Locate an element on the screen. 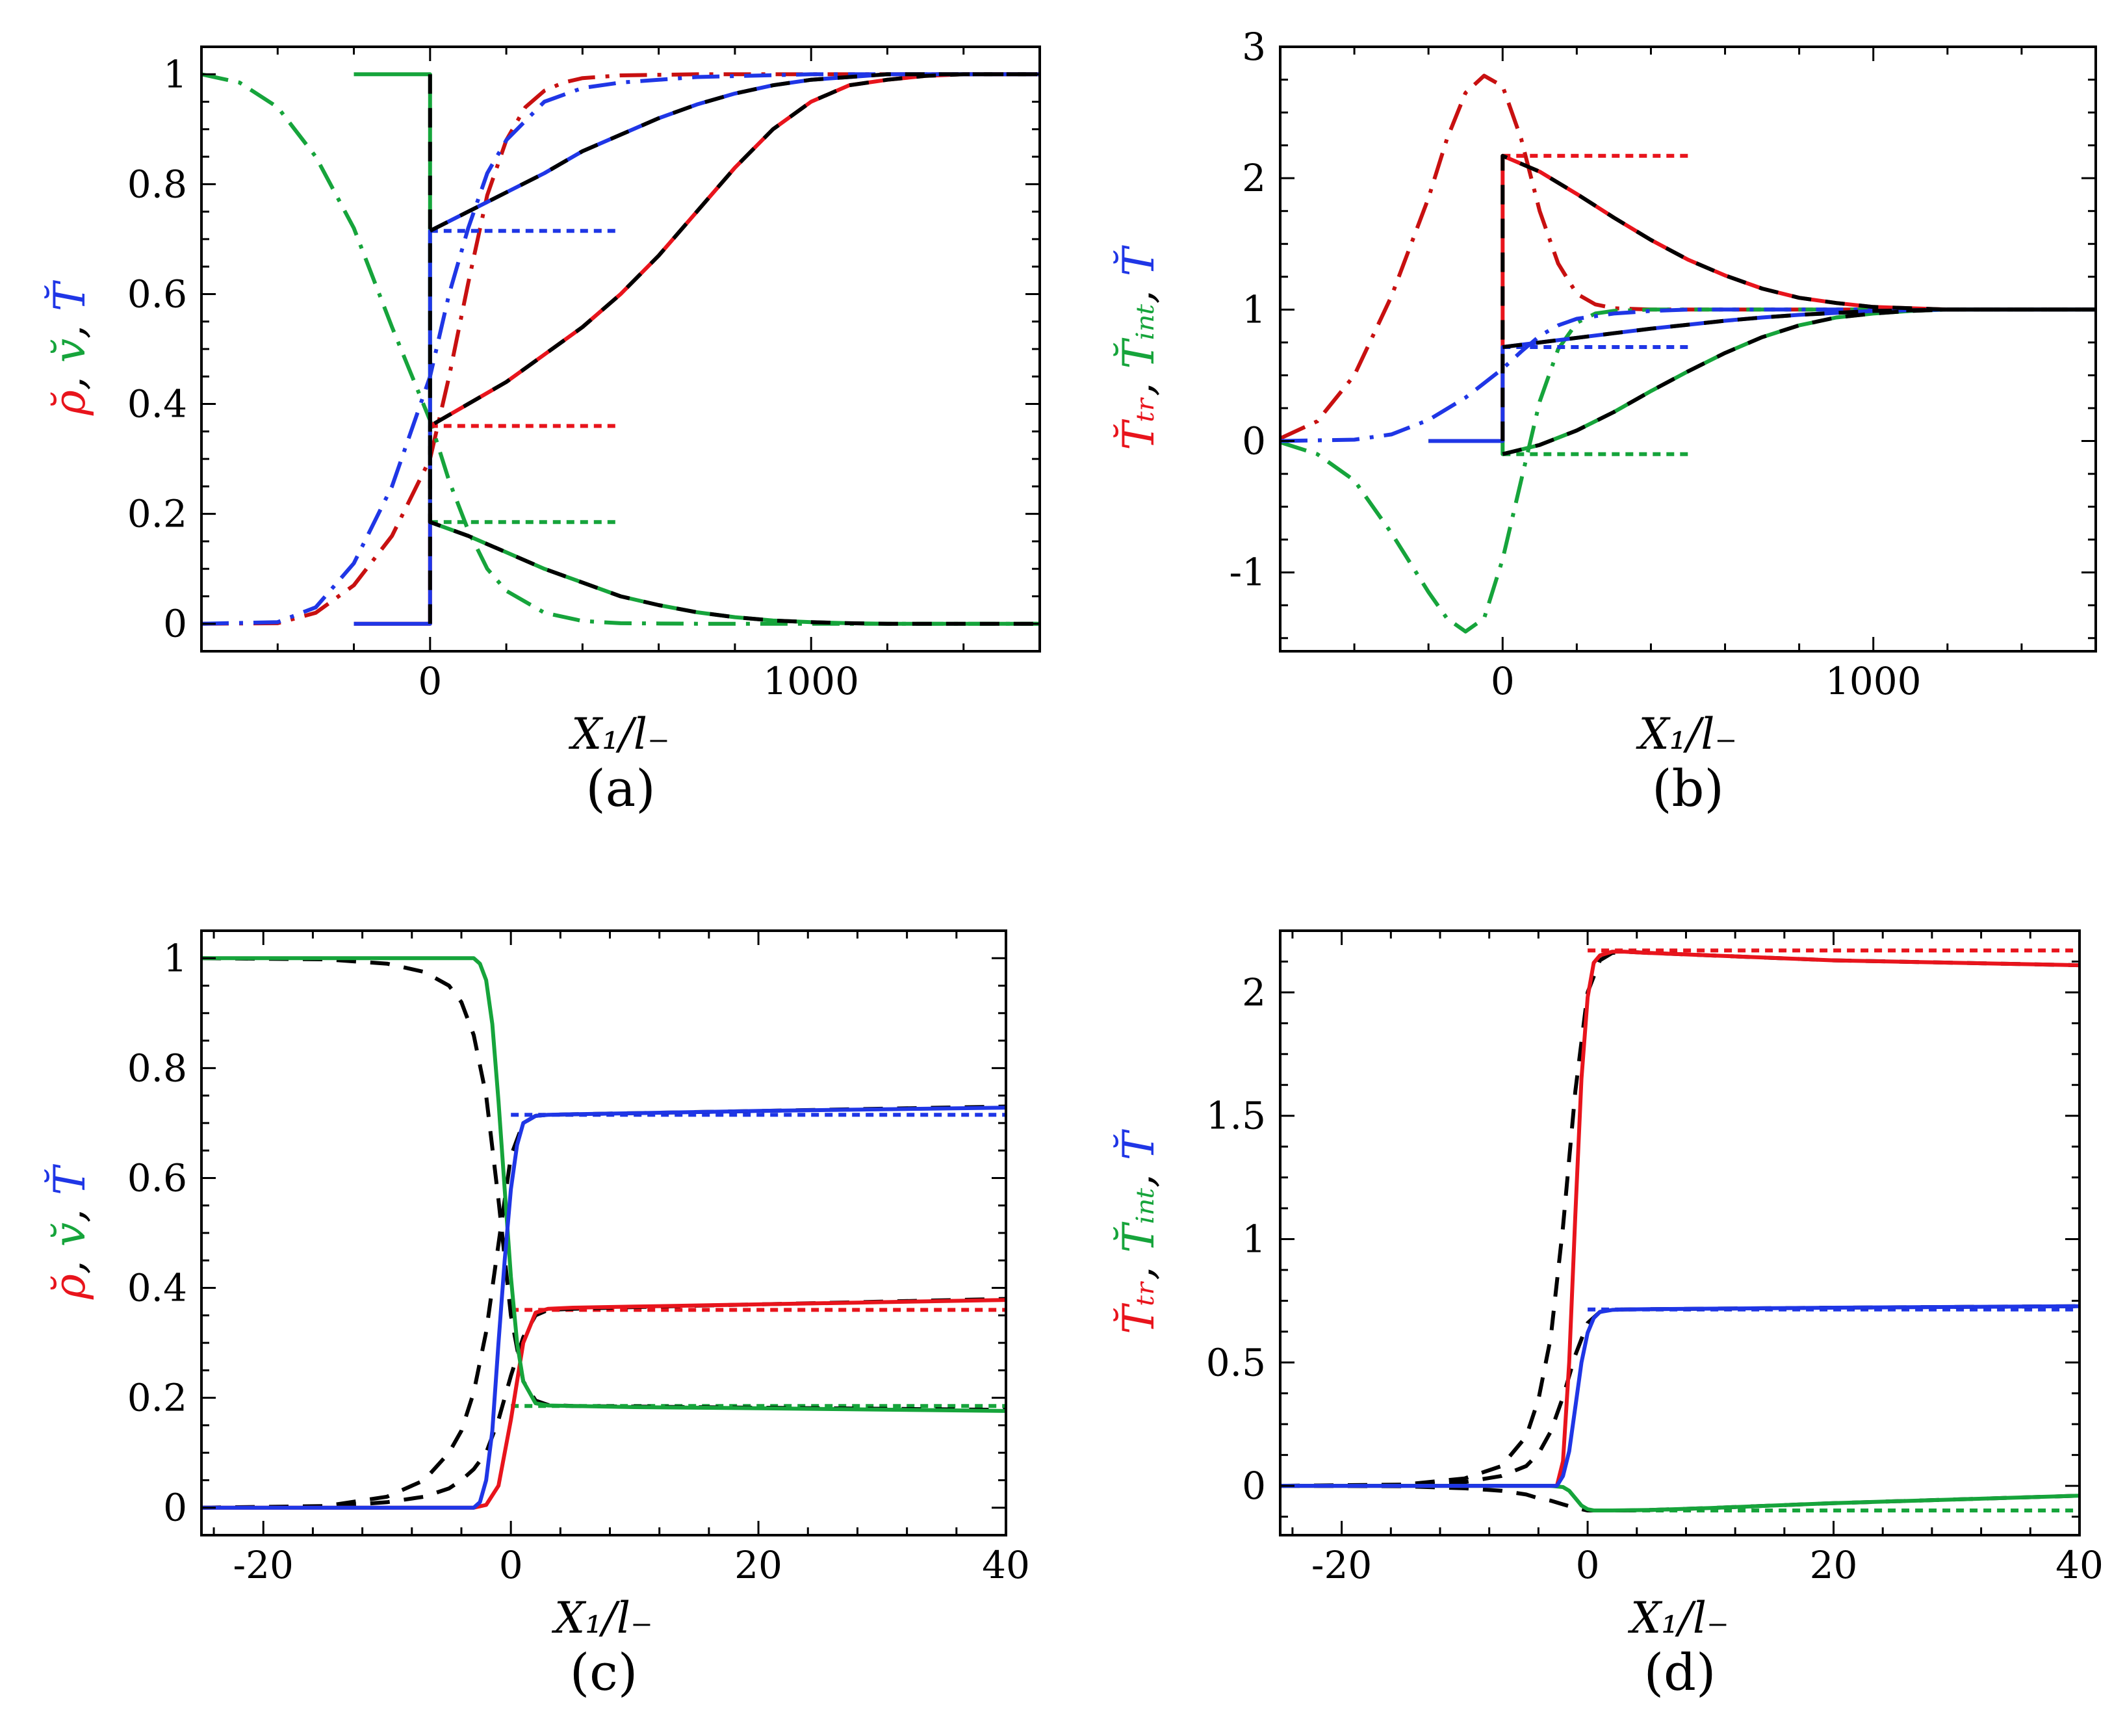  panel-caption: (b) is located at coordinates (1688, 789).